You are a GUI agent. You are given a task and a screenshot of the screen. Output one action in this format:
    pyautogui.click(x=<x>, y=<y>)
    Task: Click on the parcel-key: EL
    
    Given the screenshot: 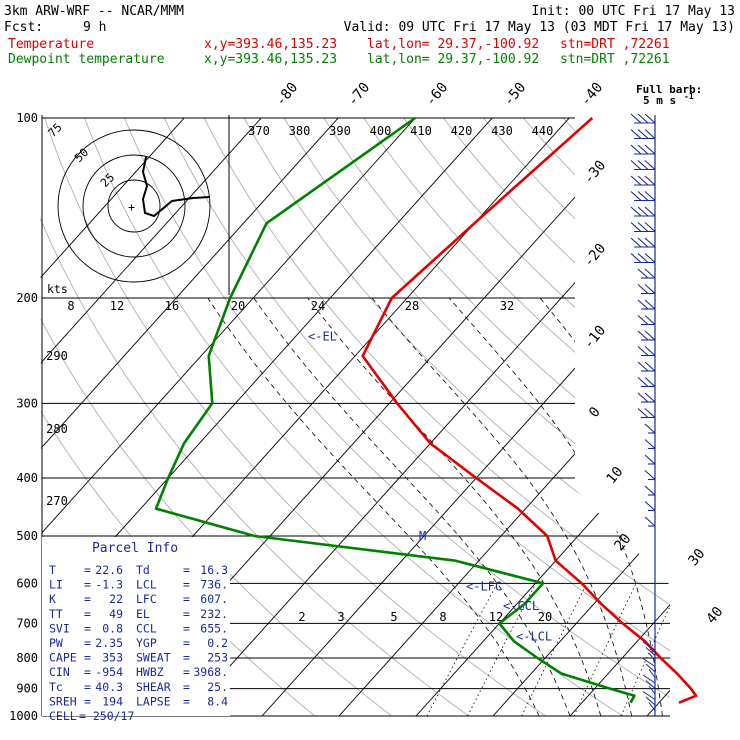 What is the action you would take?
    pyautogui.click(x=143, y=614)
    